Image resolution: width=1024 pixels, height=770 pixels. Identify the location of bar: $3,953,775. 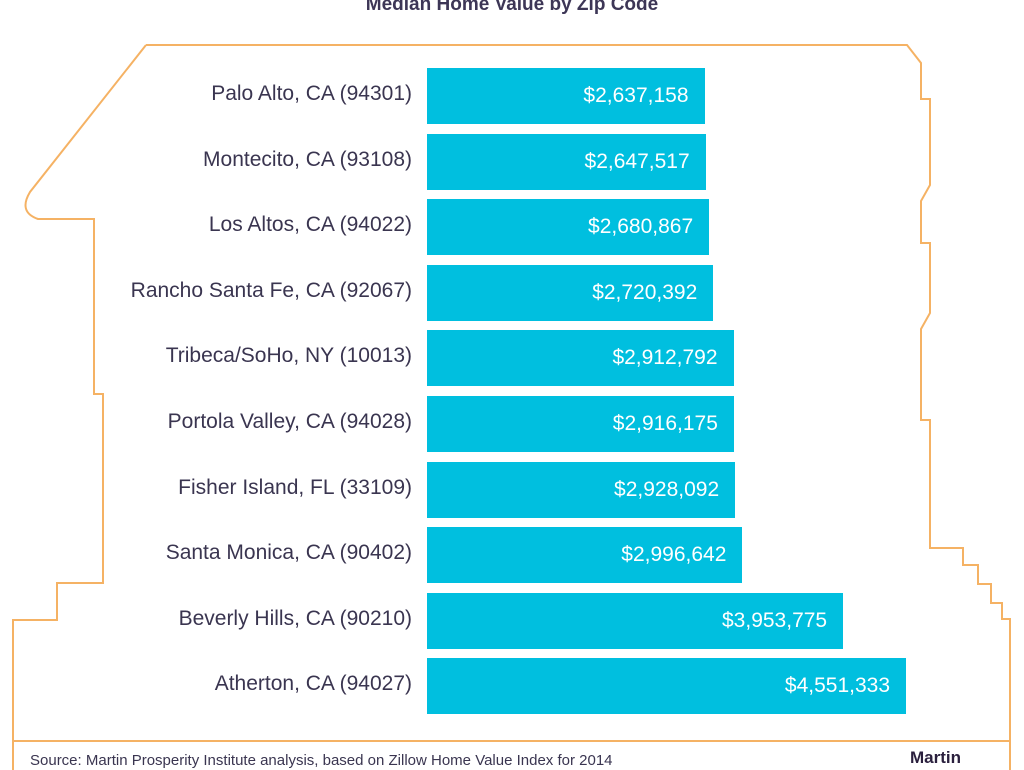
(635, 620).